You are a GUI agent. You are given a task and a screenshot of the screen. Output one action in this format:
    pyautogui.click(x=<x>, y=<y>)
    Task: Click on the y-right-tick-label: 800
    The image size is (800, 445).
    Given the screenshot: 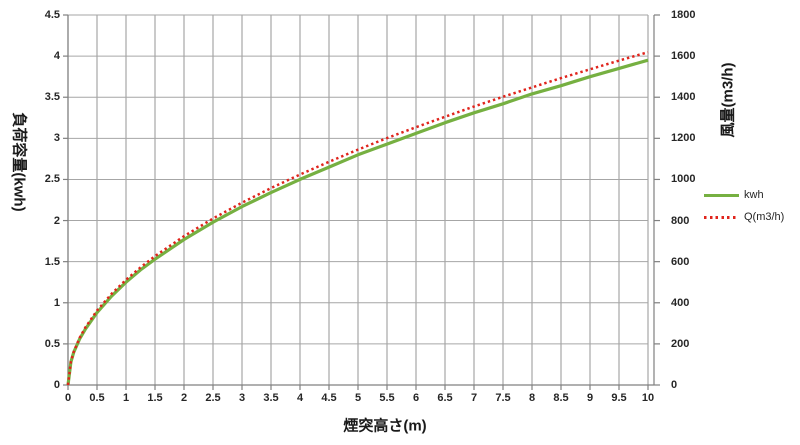 What is the action you would take?
    pyautogui.click(x=680, y=220)
    